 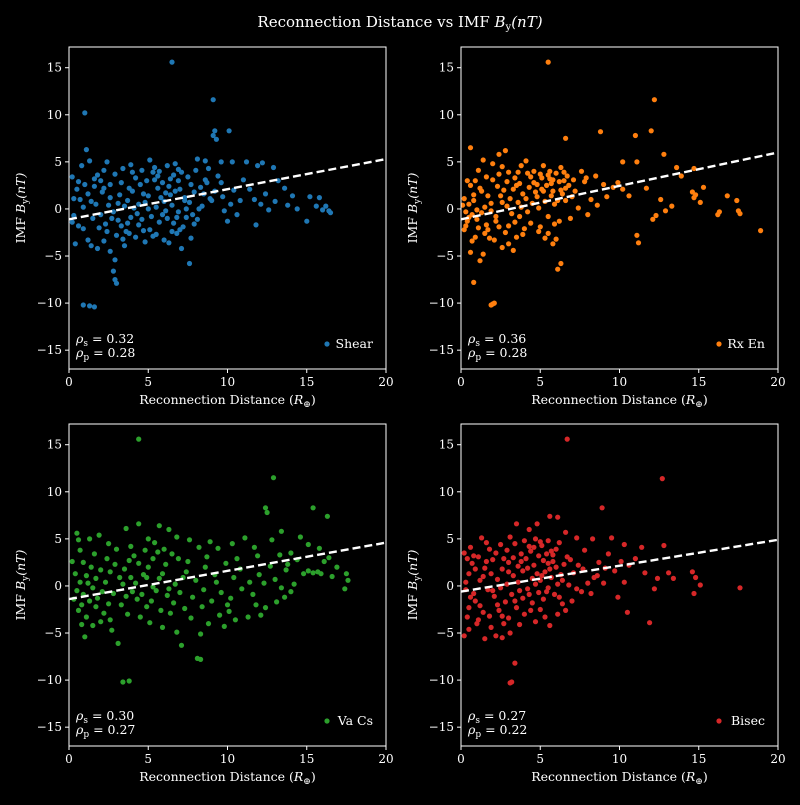 What do you see at coordinates (385, 759) in the screenshot?
I see `x-tick-label: 20` at bounding box center [385, 759].